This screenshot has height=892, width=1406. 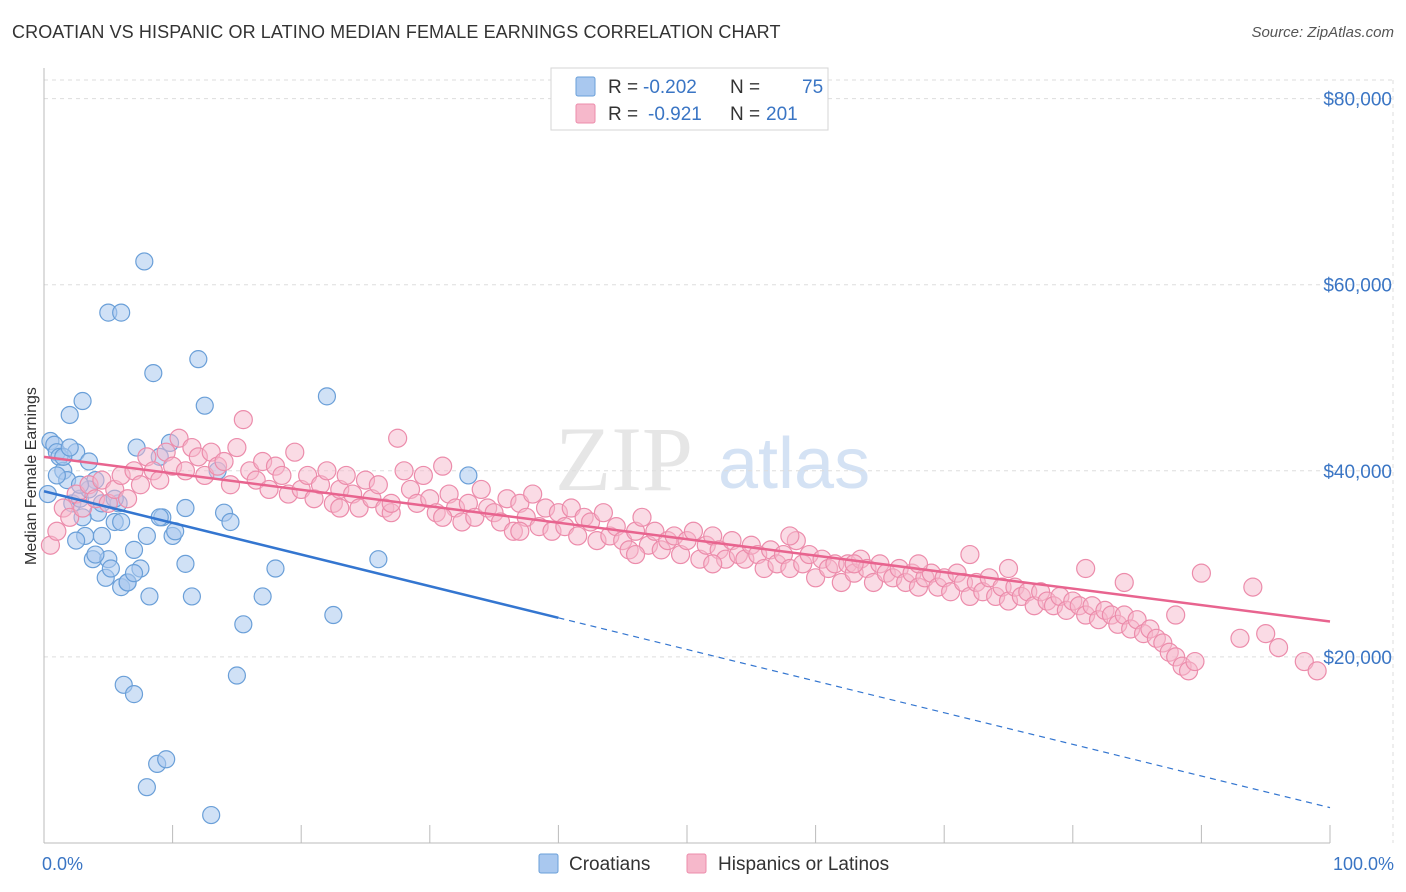 What do you see at coordinates (1322, 32) in the screenshot?
I see `source-credit: Source: ZipAtlas.com` at bounding box center [1322, 32].